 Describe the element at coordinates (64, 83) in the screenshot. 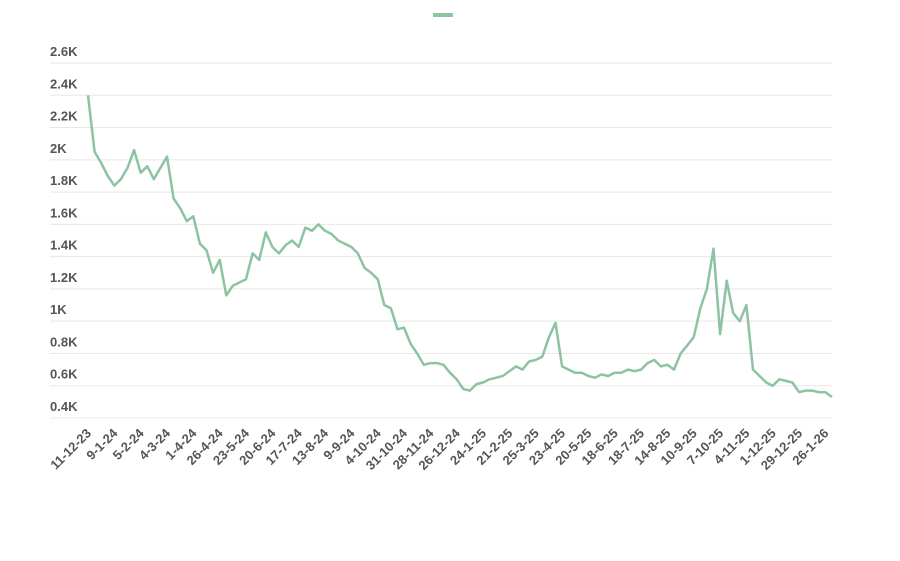

I see `y-tick-label: 2.4K` at that location.